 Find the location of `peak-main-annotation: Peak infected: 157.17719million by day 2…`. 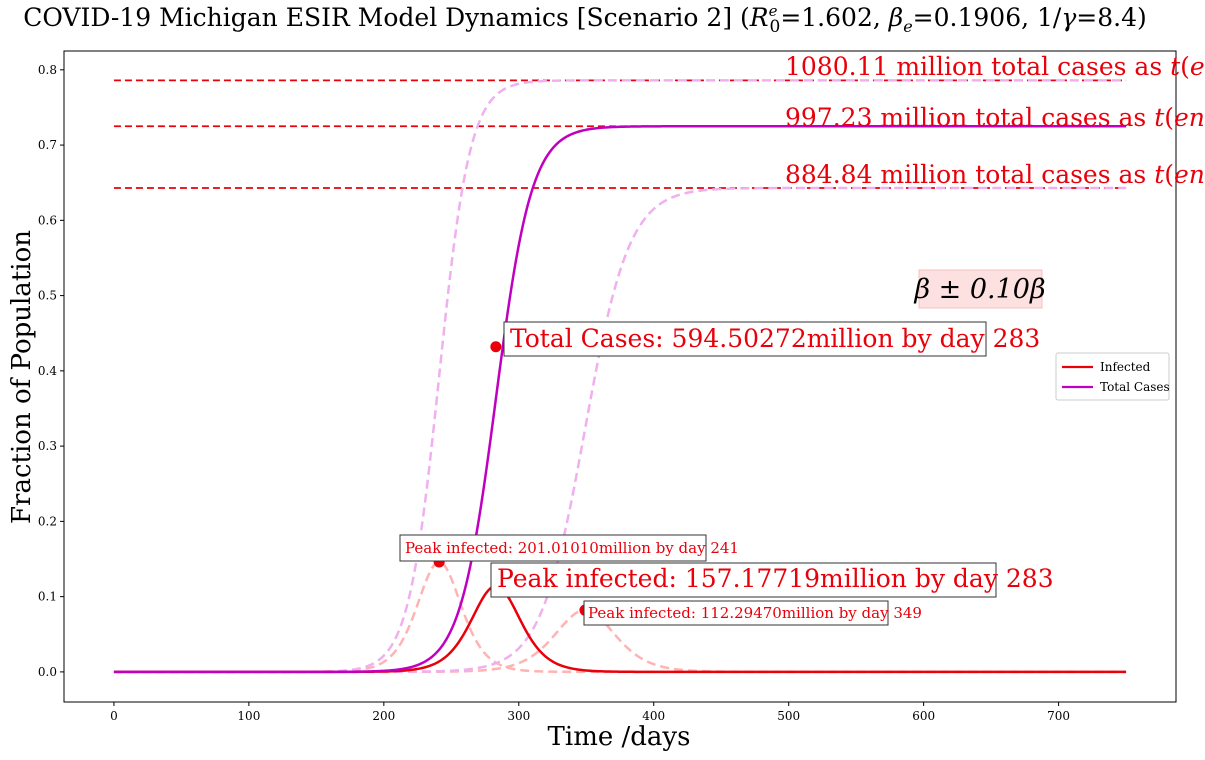

peak-main-annotation: Peak infected: 157.17719million by day 2… is located at coordinates (775, 578).